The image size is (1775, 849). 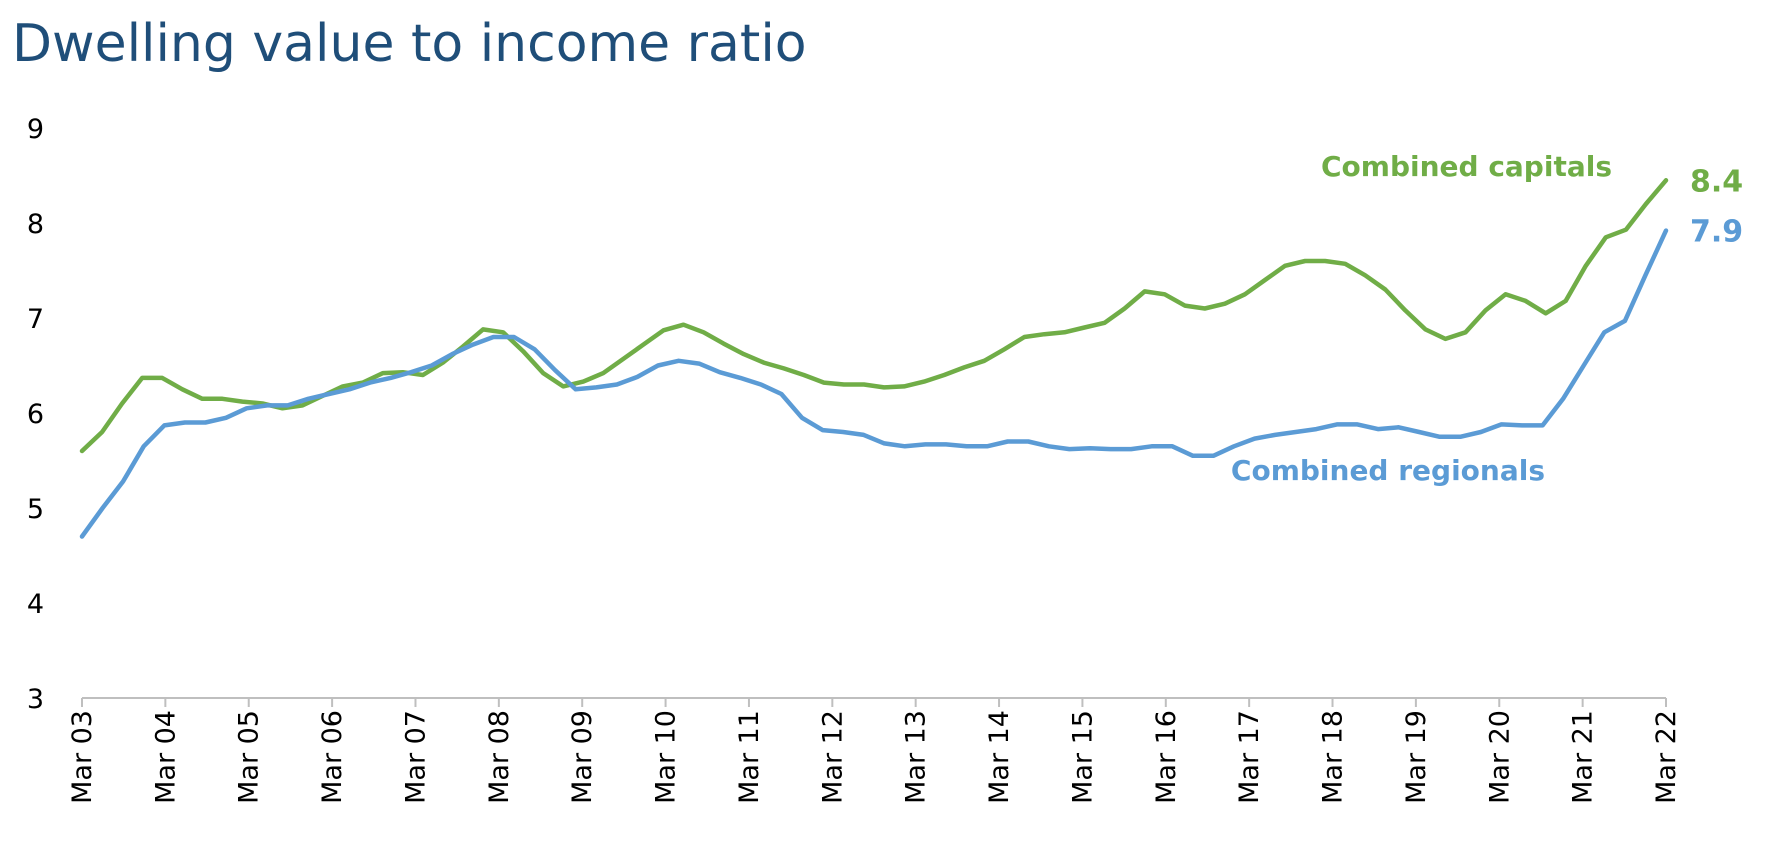 I want to click on x-tick-label: Mar 08, so click(x=499, y=757).